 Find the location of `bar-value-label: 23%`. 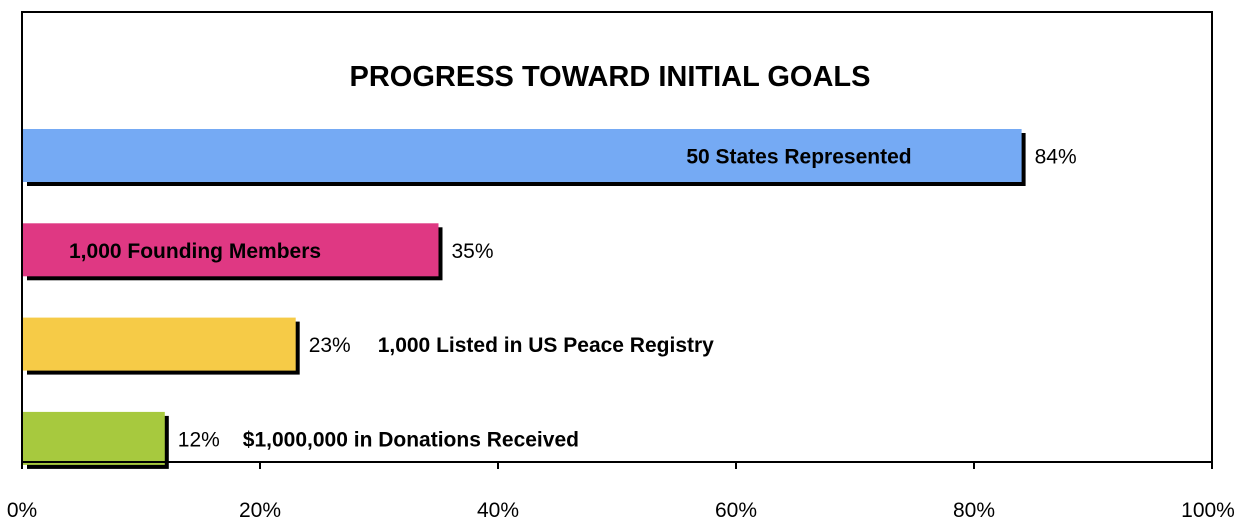

bar-value-label: 23% is located at coordinates (330, 345).